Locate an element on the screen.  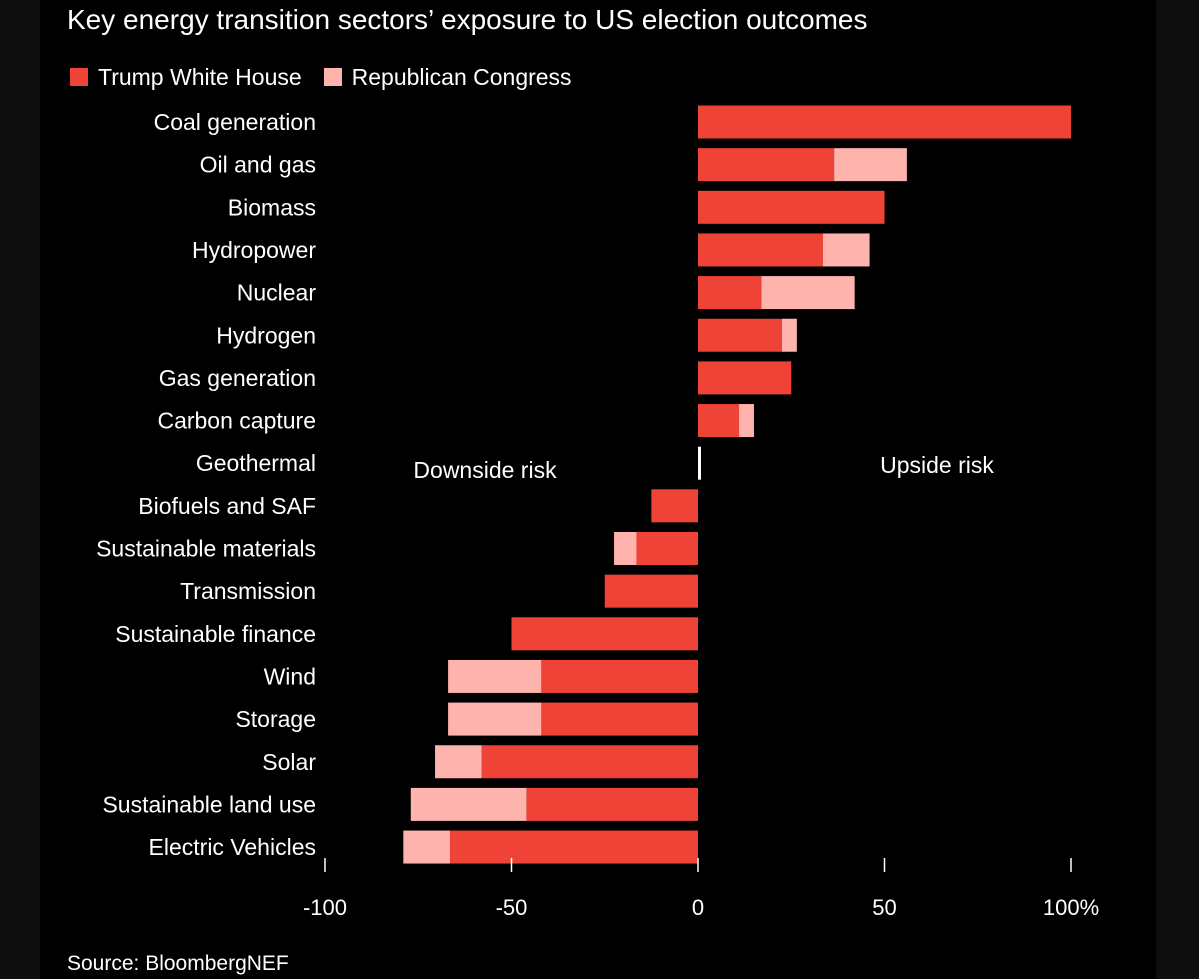
bar-trump-white-house-biomass is located at coordinates (791, 207).